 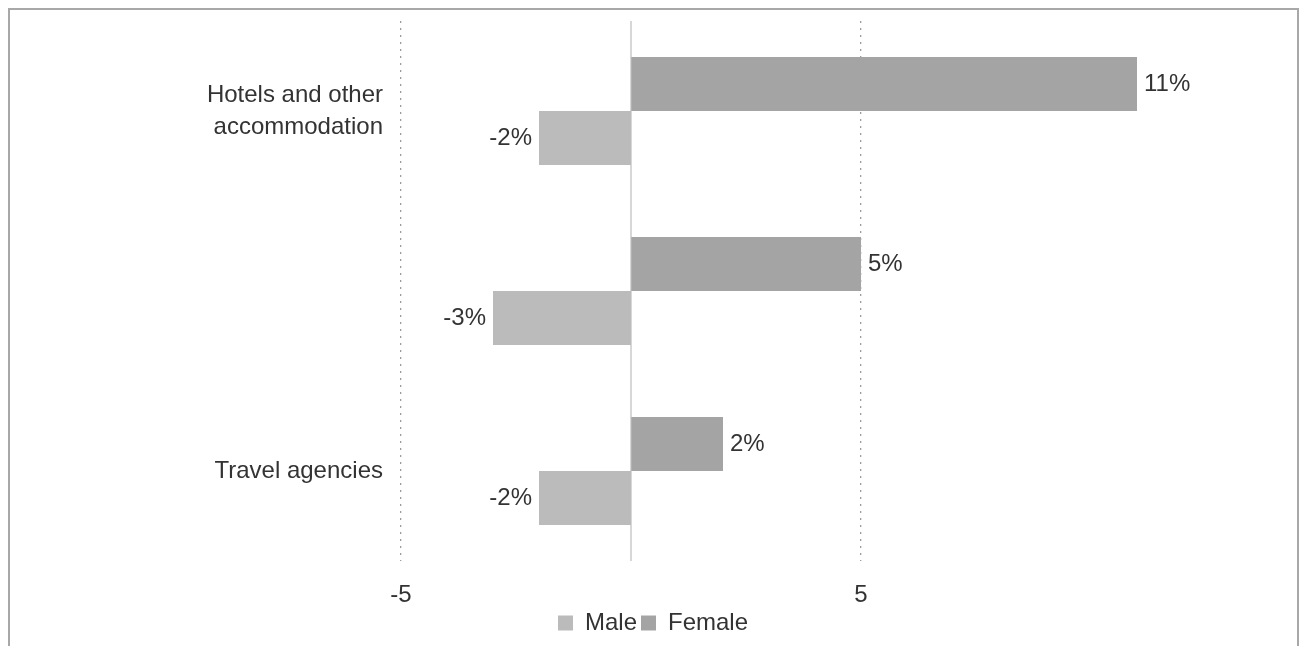 What do you see at coordinates (747, 442) in the screenshot?
I see `data-label: 2%` at bounding box center [747, 442].